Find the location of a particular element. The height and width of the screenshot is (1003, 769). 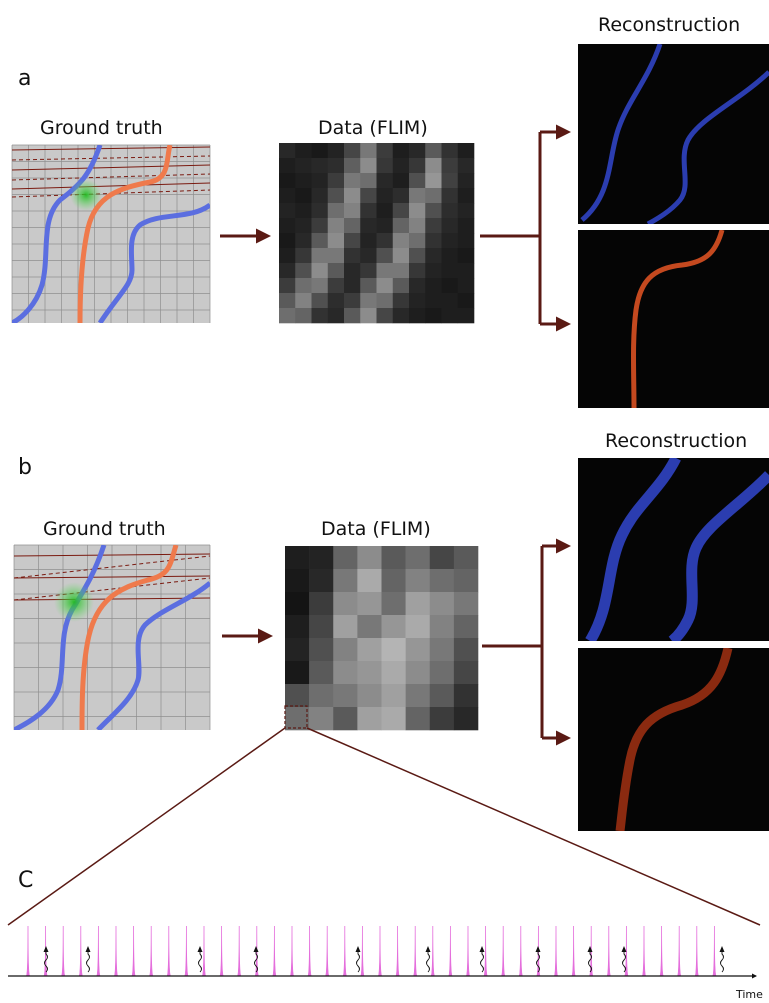

panel-a-ground-truth-title: Ground truth is located at coordinates (101, 128).